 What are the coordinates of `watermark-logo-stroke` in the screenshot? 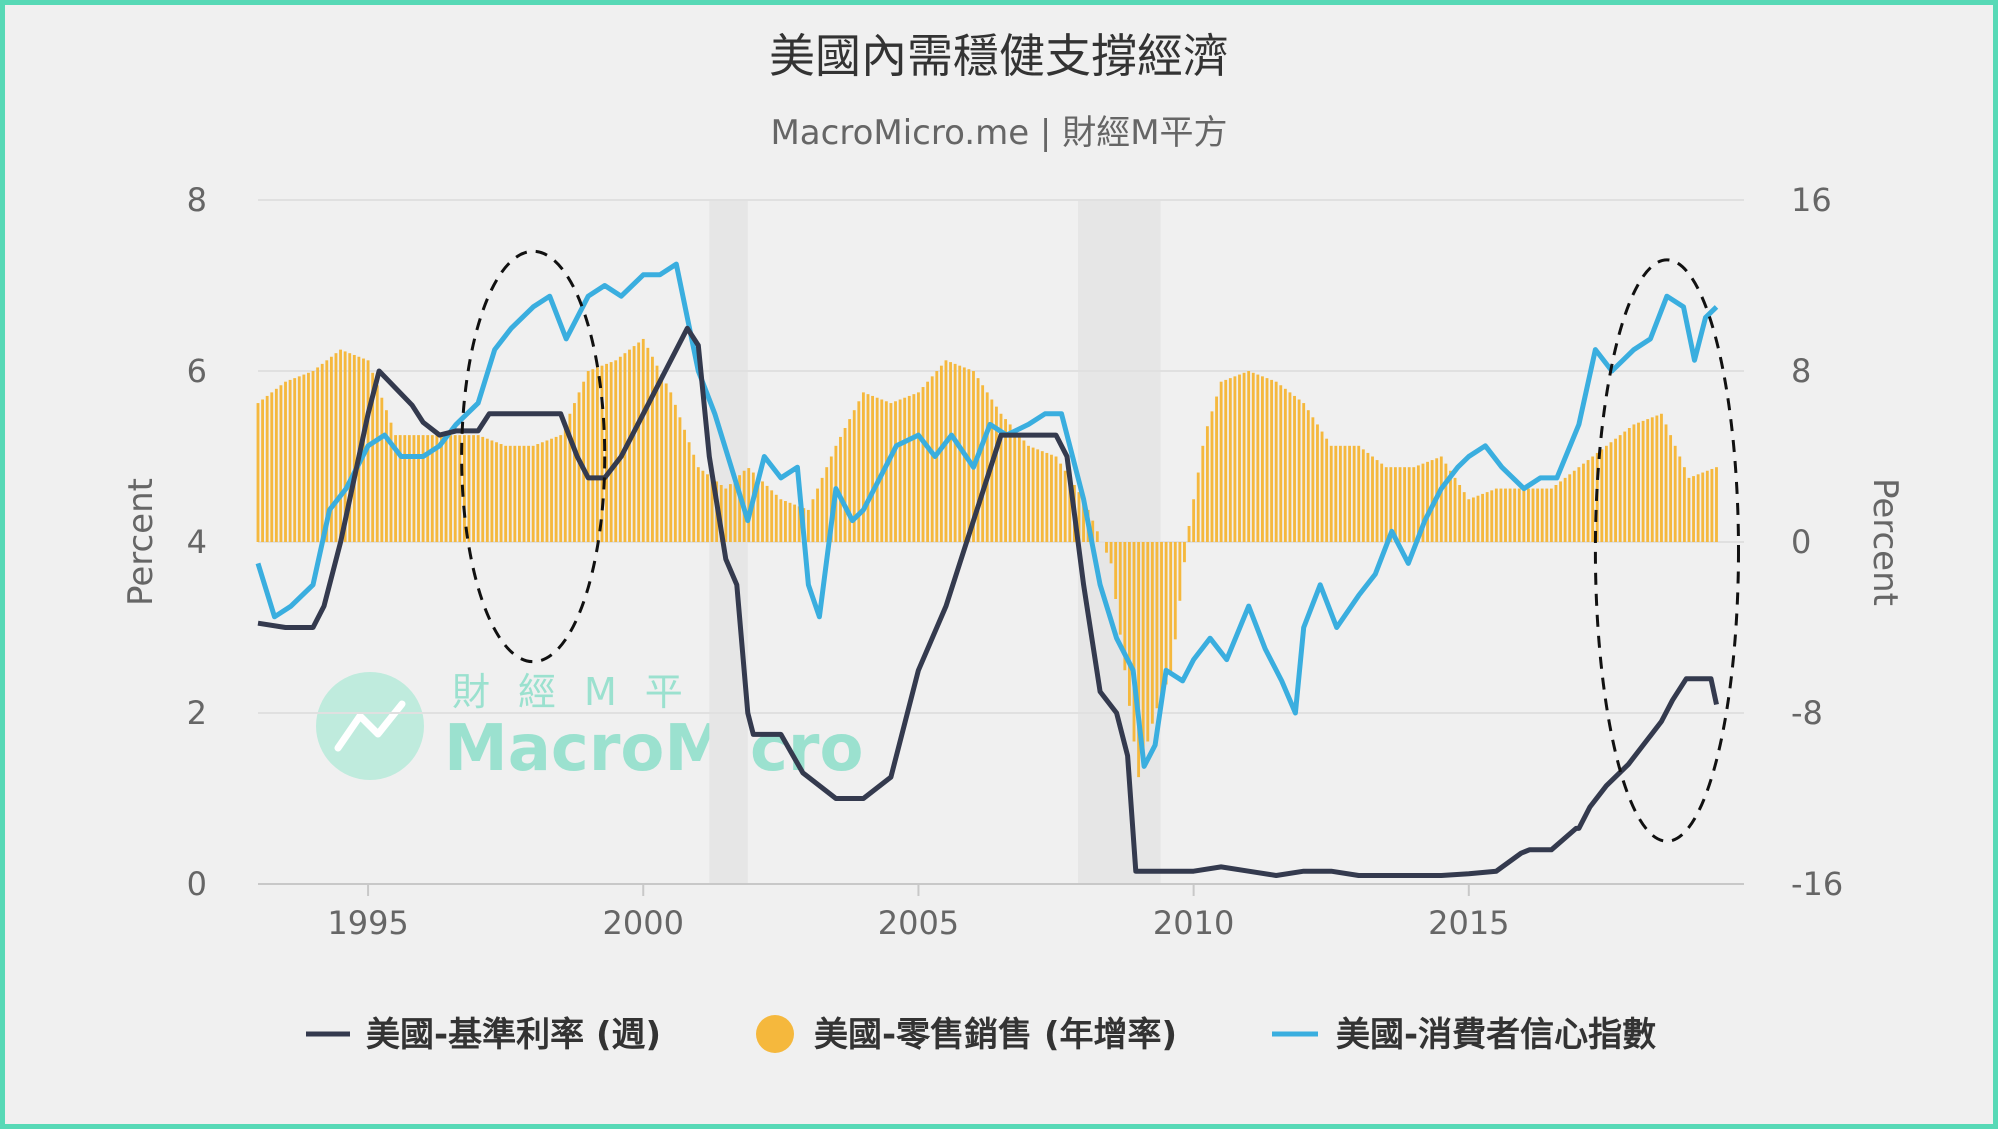 It's located at (370, 726).